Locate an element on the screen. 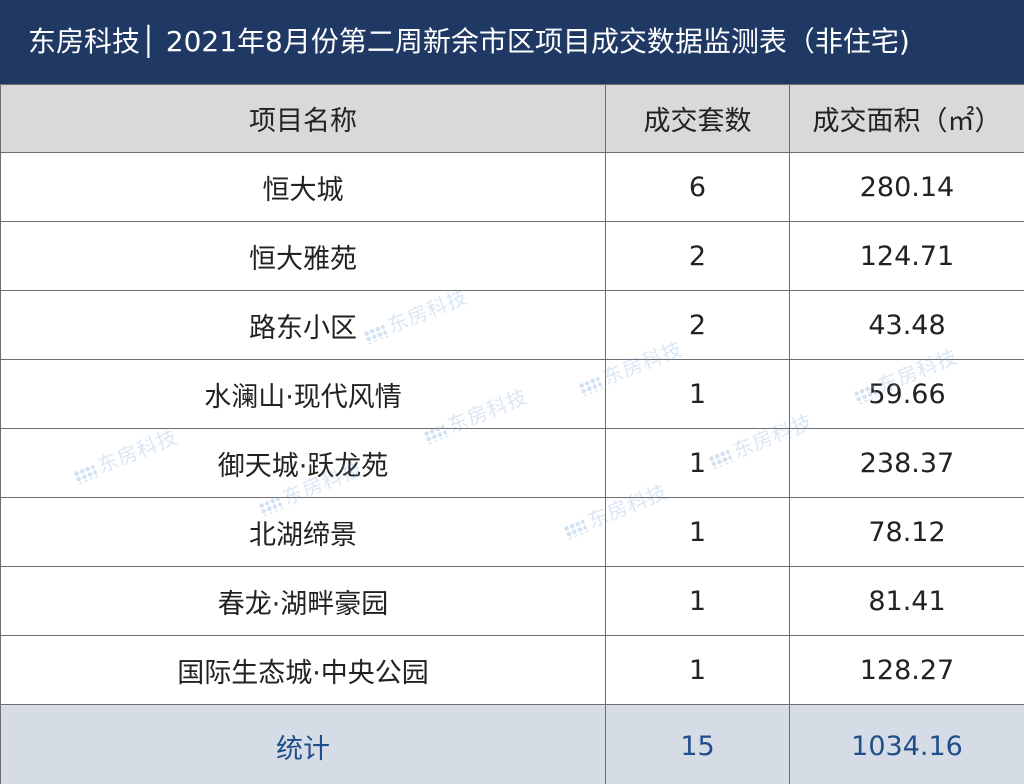 This screenshot has width=1024, height=784. total-area: 1034.16 is located at coordinates (906, 744).